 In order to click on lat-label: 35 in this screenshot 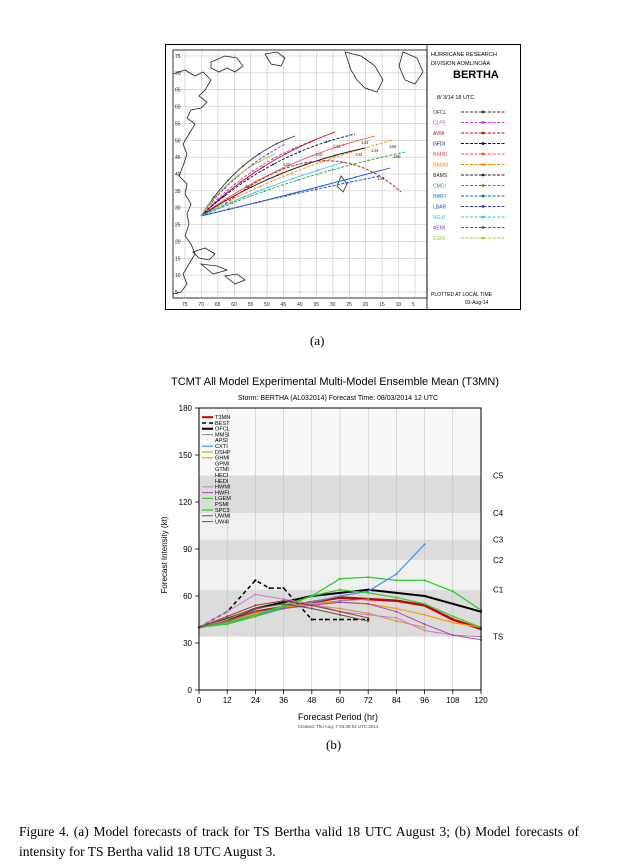, I will do `click(178, 192)`.